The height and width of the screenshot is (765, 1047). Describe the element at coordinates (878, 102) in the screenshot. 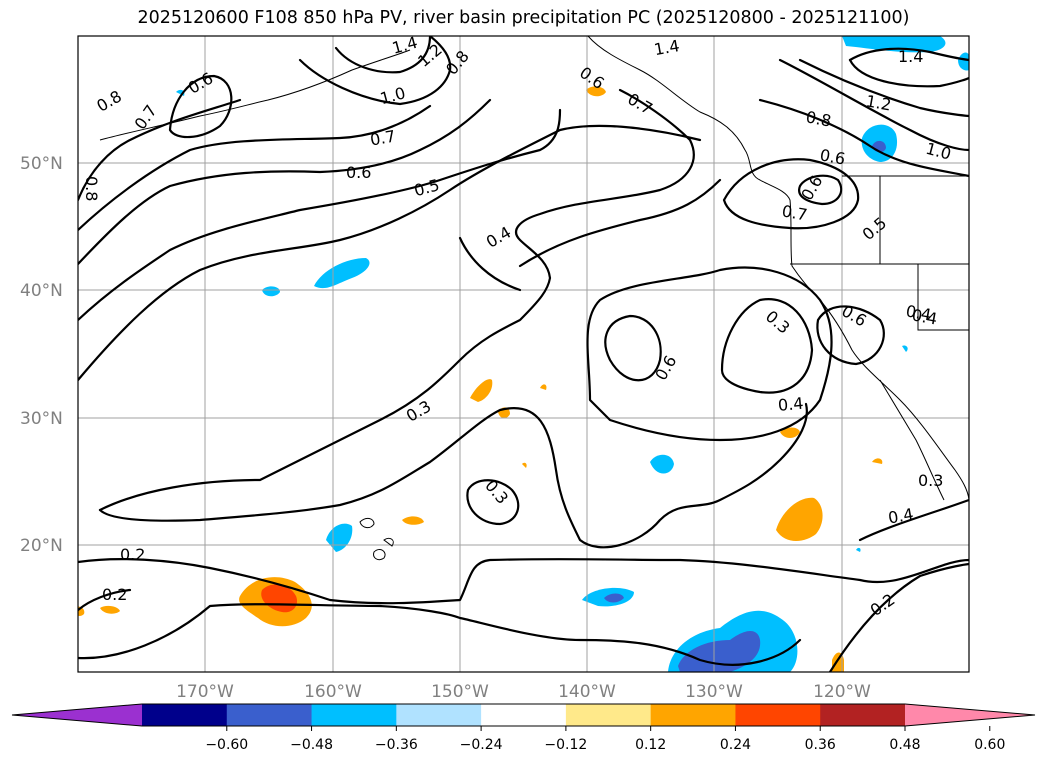

I see `contour-label: 1.2` at that location.